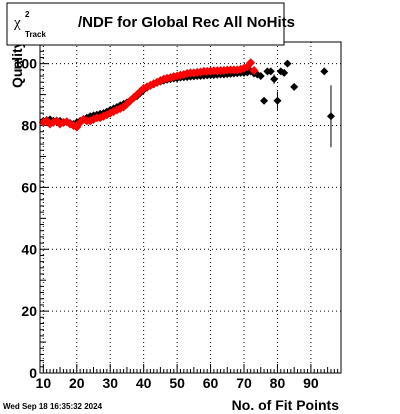 Image resolution: width=400 pixels, height=414 pixels. What do you see at coordinates (44, 383) in the screenshot?
I see `x-tick-label: 10` at bounding box center [44, 383].